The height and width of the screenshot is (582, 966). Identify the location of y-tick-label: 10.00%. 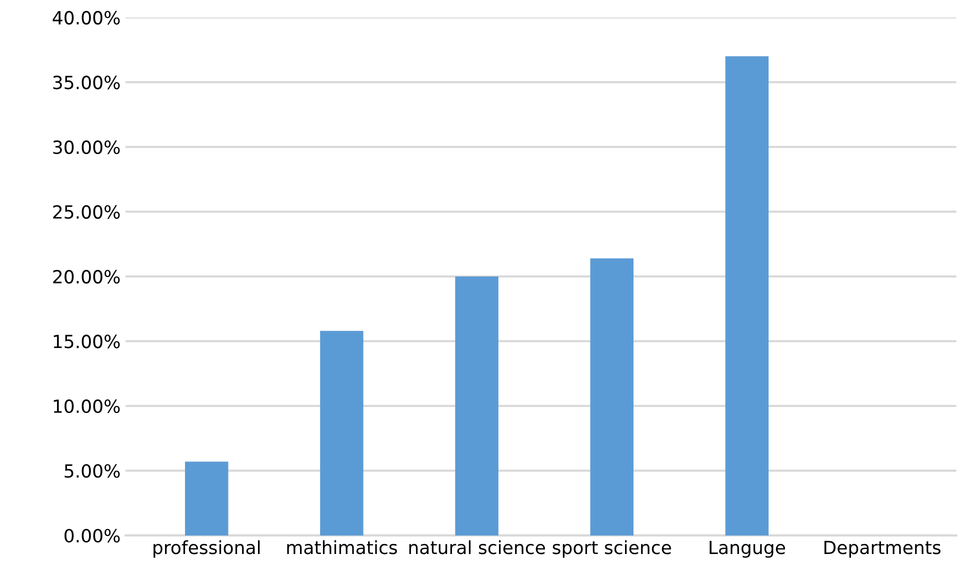
(87, 406).